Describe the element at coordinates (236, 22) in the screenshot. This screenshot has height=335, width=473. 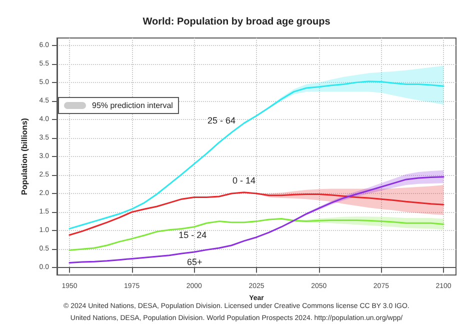
I see `chart-title: World: Population by broad age groups` at that location.